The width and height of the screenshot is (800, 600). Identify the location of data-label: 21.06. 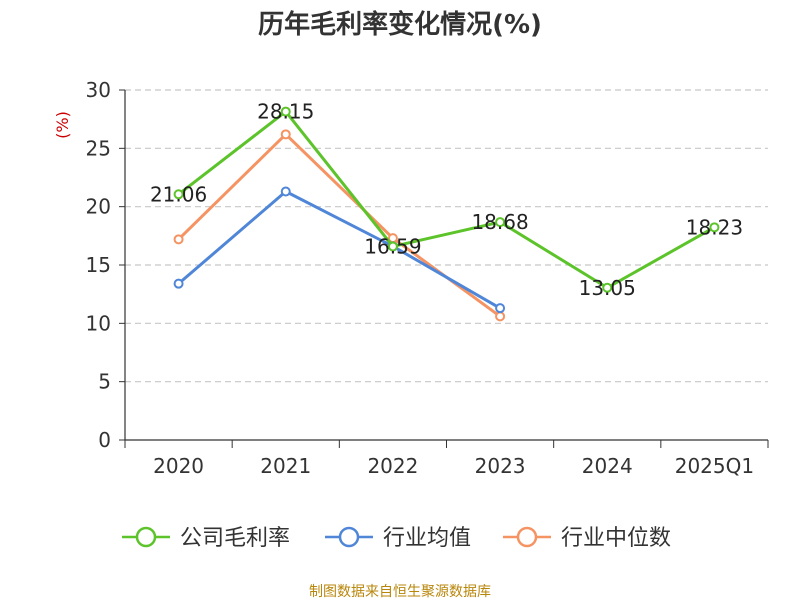
(178, 194).